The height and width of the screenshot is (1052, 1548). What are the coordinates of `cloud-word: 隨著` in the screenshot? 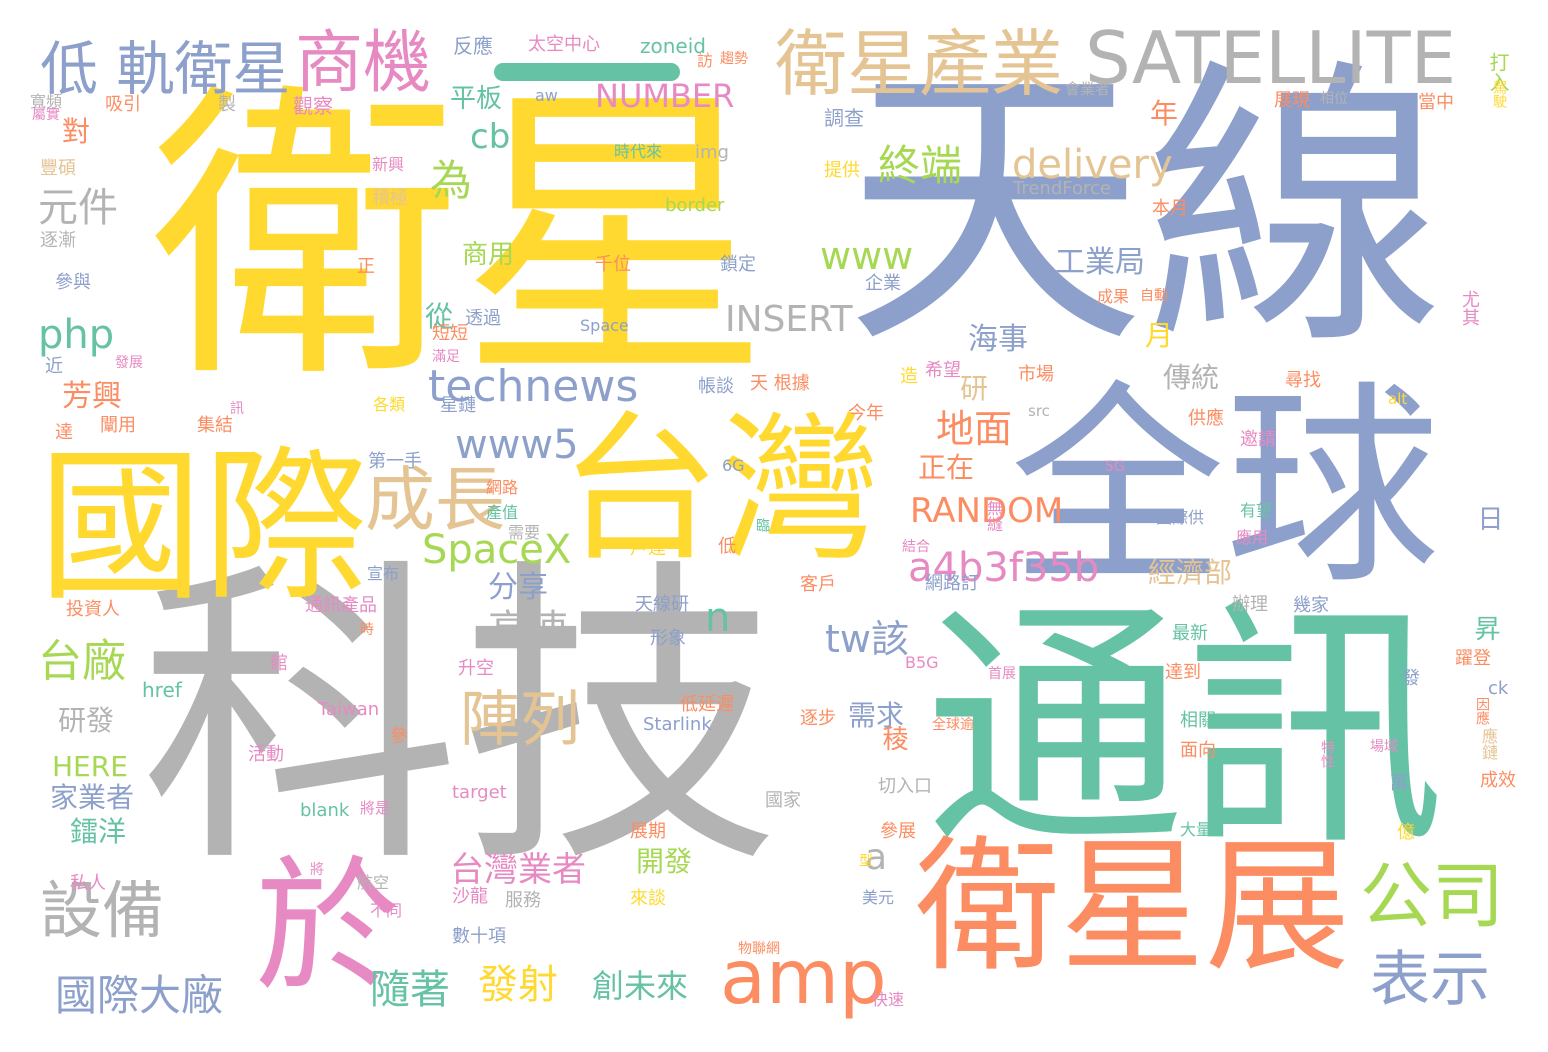 It's located at (410, 990).